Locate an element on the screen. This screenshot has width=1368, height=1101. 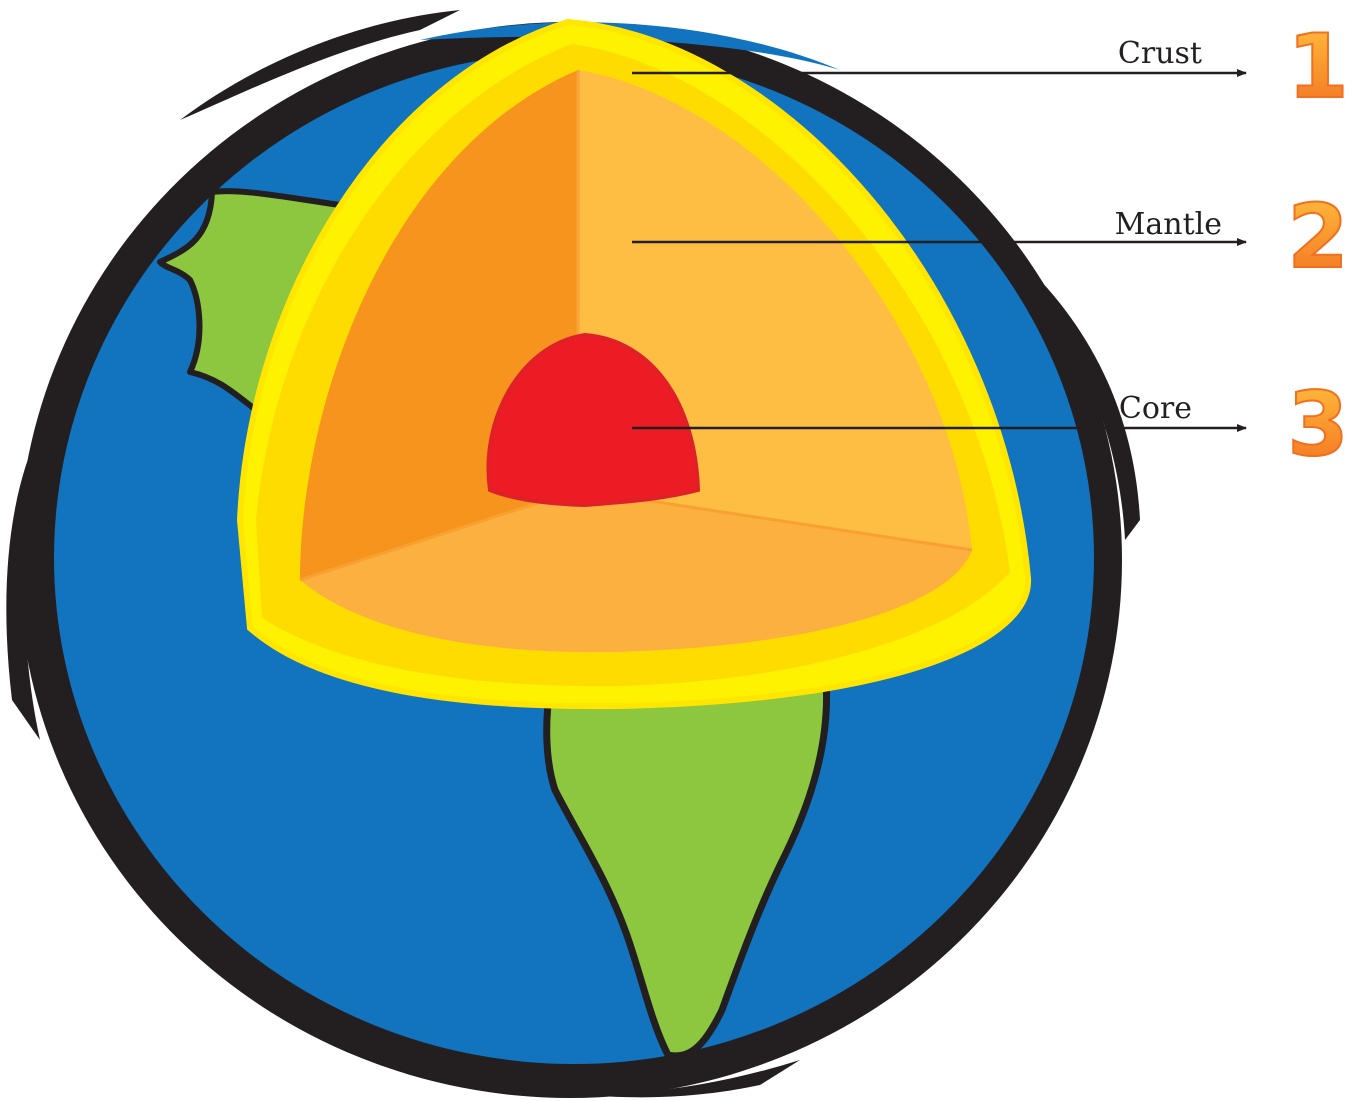
south-america-land is located at coordinates (687, 868).